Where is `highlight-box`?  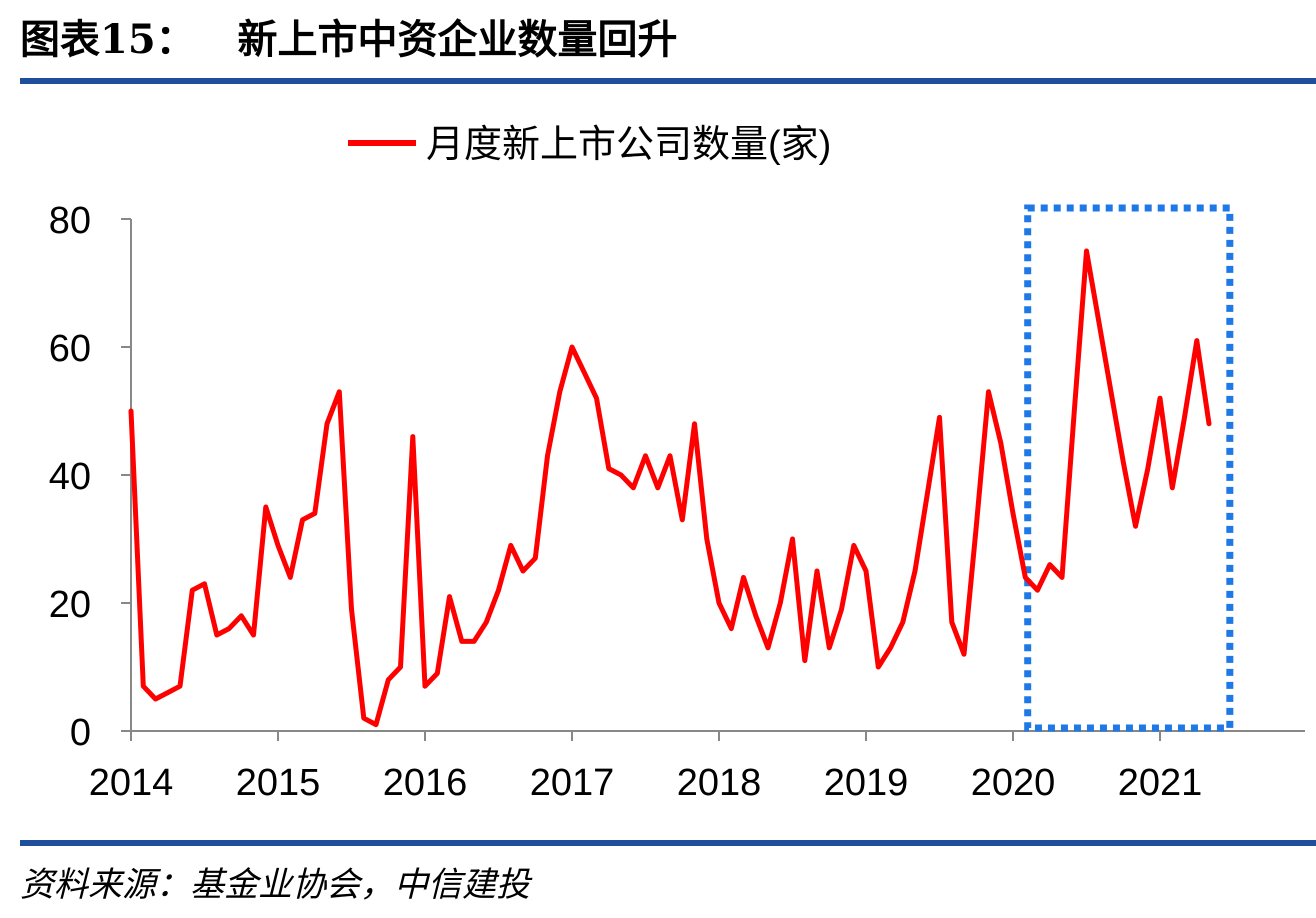 highlight-box is located at coordinates (1129, 468).